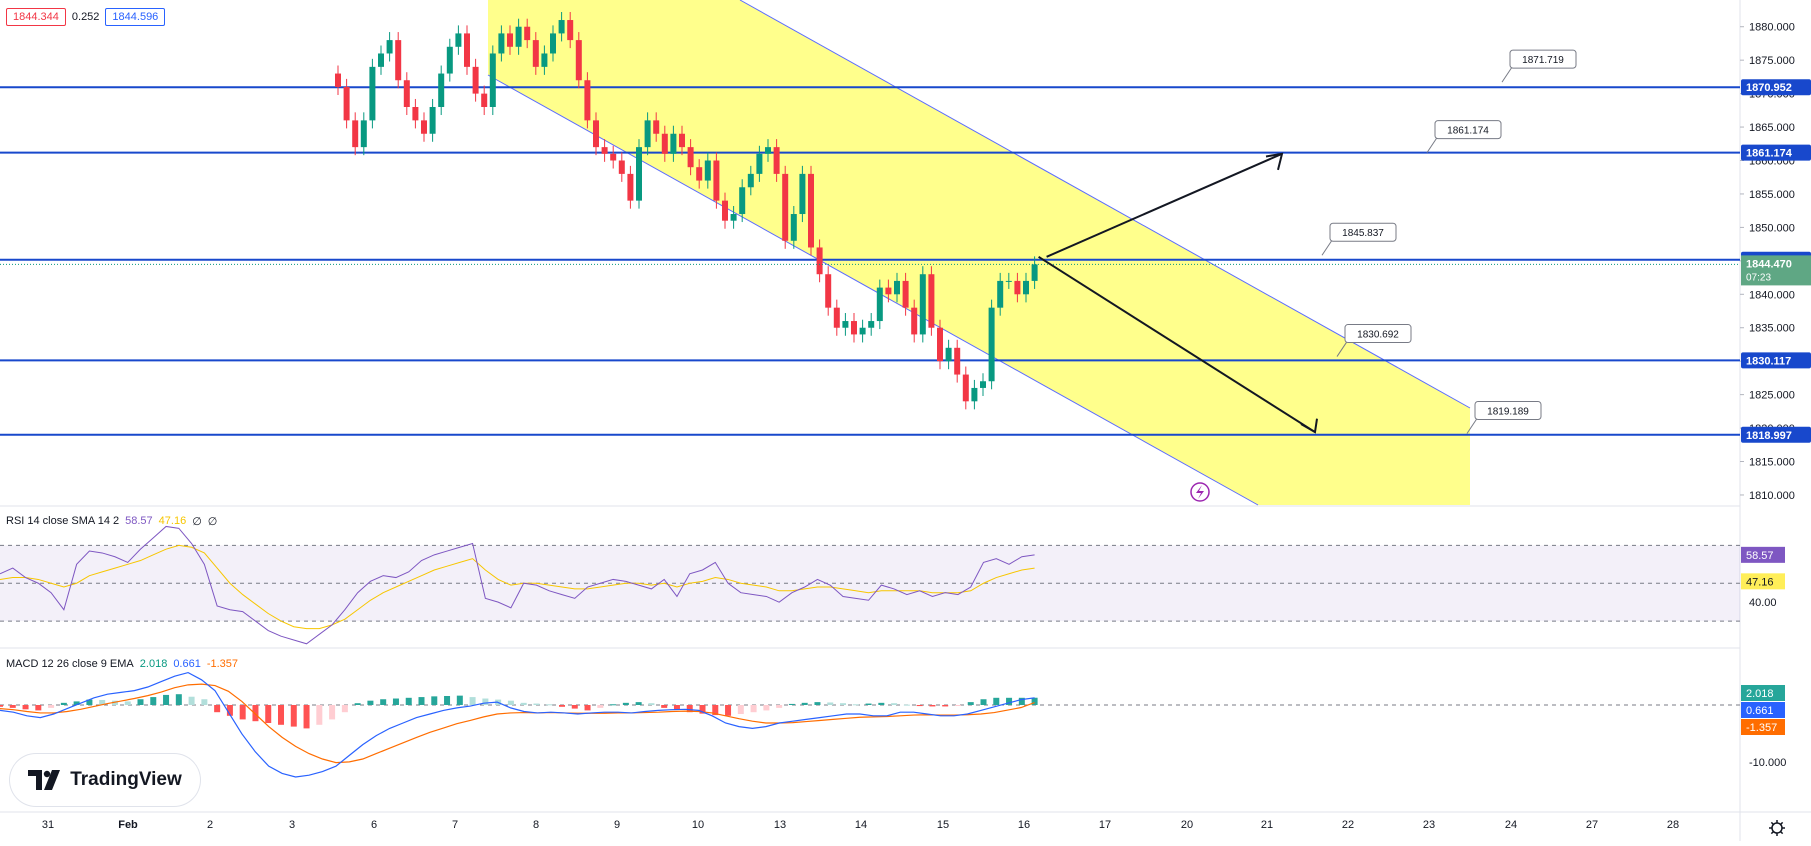 This screenshot has height=846, width=1811. I want to click on date-tick-label: 14, so click(861, 825).